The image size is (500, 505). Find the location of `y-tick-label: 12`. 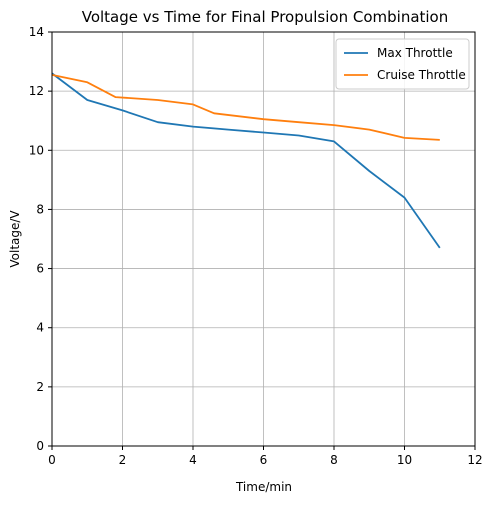

y-tick-label: 12 is located at coordinates (36, 91).